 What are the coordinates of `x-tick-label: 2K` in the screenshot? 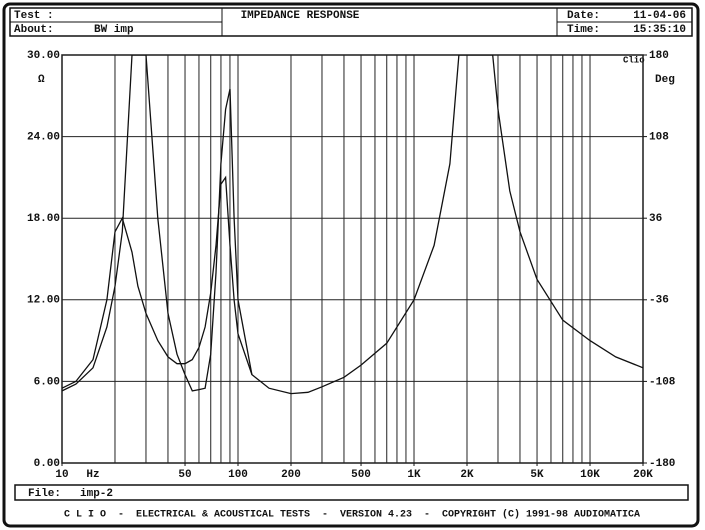 It's located at (467, 475).